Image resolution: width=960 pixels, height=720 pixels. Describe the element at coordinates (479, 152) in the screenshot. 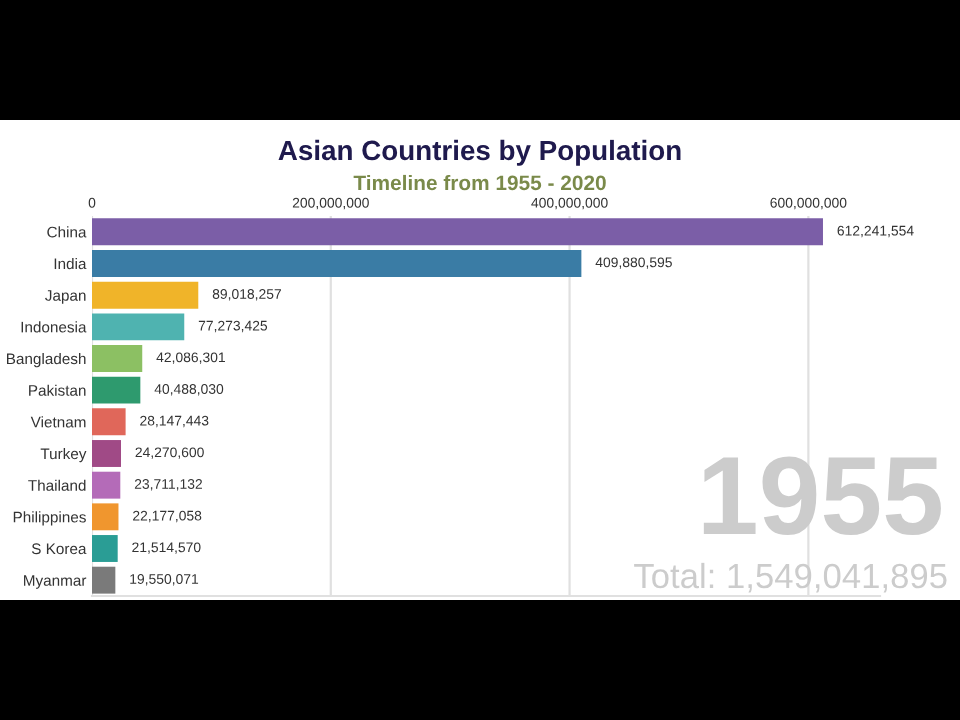

I see `chart-title: Asian Countries by Population` at that location.